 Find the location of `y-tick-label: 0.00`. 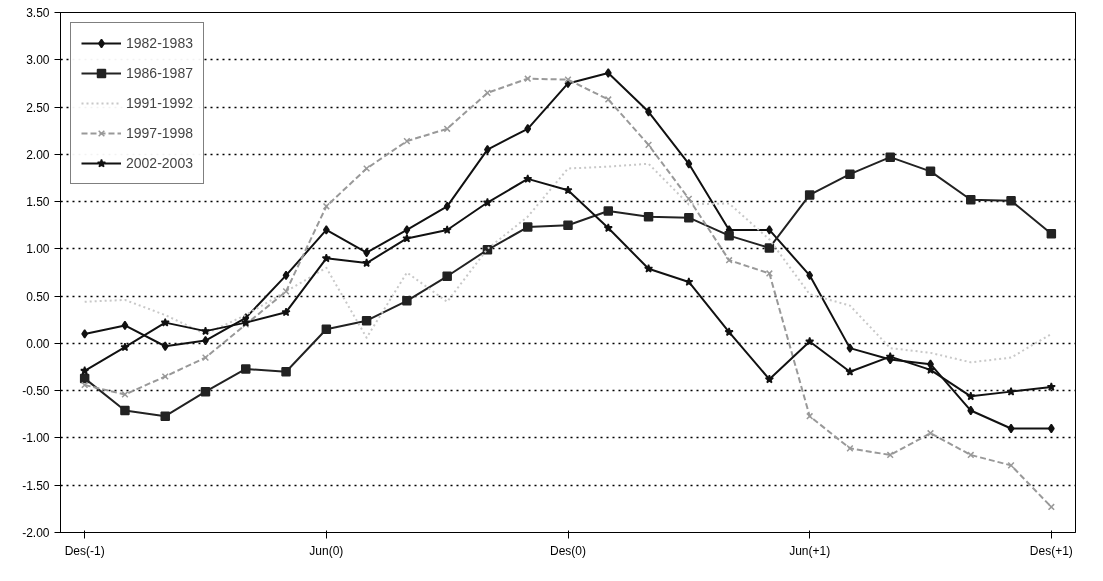

y-tick-label: 0.00 is located at coordinates (38, 343).